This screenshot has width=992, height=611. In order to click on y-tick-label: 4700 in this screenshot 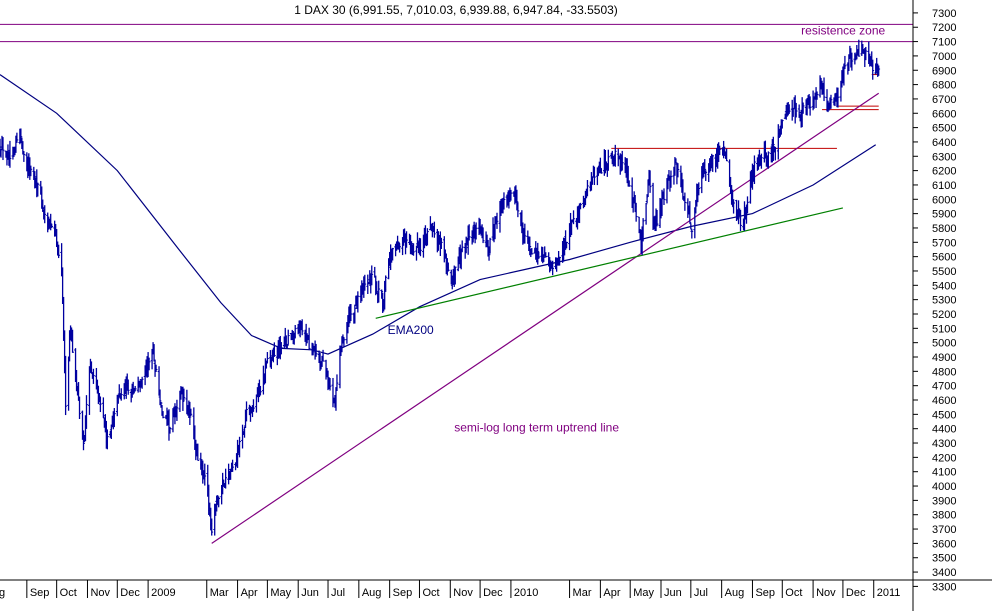, I will do `click(944, 387)`.